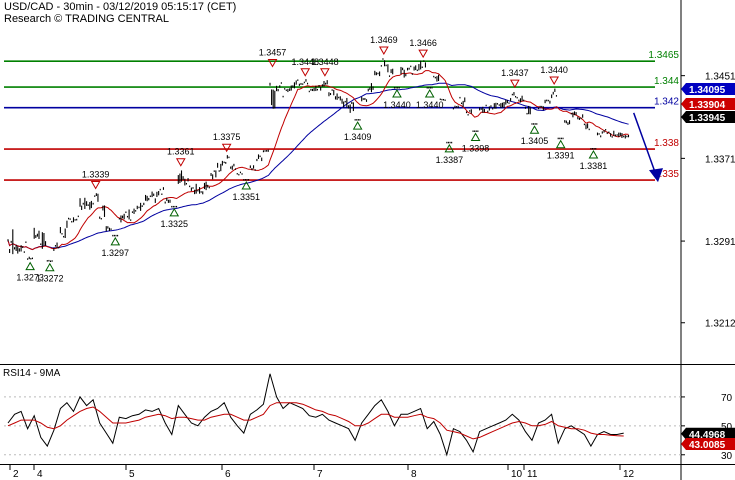  Describe the element at coordinates (40, 474) in the screenshot. I see `time-tick-label: 4` at that location.